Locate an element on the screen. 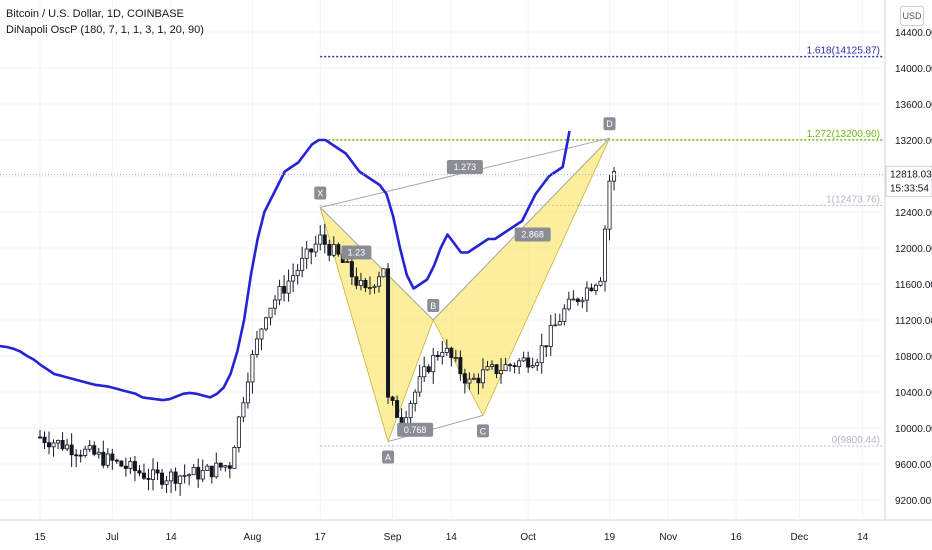 The image size is (932, 550). pattern-ratio: 1.23 is located at coordinates (356, 252).